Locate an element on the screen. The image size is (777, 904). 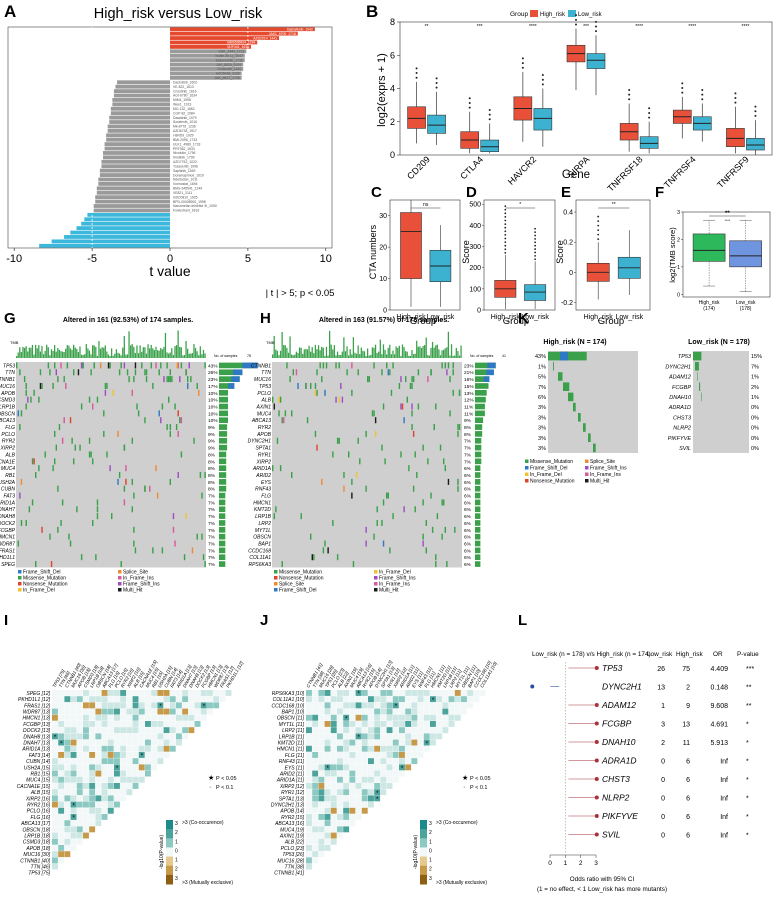
panel-l-low-count: 0 is located at coordinates (663, 762).